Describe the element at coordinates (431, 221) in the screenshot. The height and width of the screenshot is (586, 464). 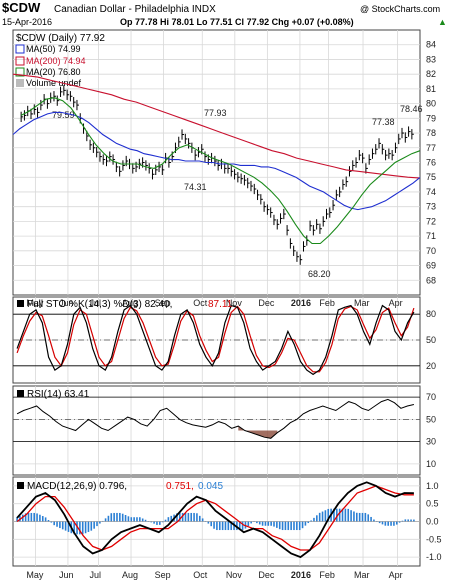
I see `y-tick-label: 72` at that location.